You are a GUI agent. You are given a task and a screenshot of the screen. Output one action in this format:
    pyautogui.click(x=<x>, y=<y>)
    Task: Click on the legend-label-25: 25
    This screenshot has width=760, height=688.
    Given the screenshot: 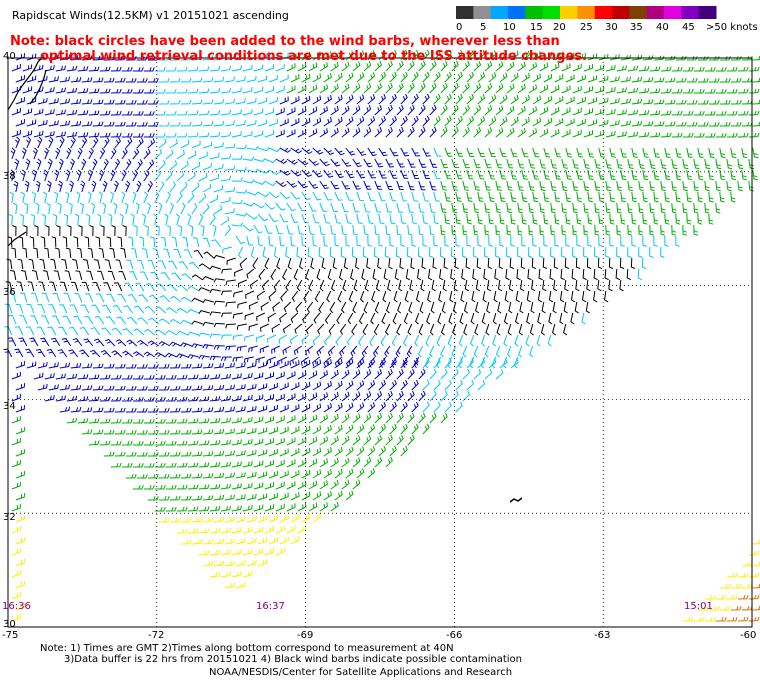 What is the action you would take?
    pyautogui.click(x=586, y=27)
    